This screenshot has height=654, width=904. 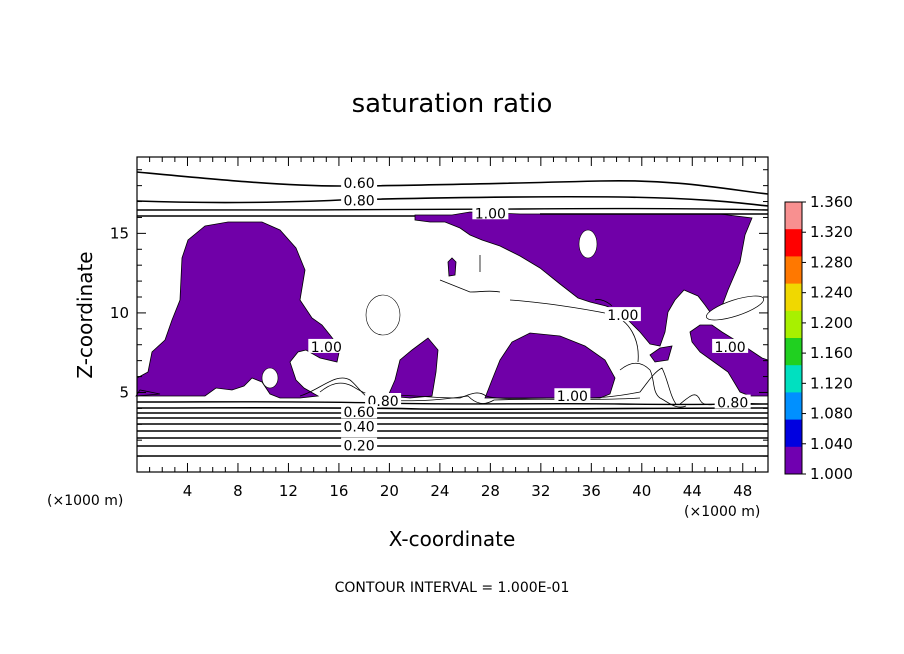 I want to click on x-axis-title: X-coordinate, so click(x=452, y=539).